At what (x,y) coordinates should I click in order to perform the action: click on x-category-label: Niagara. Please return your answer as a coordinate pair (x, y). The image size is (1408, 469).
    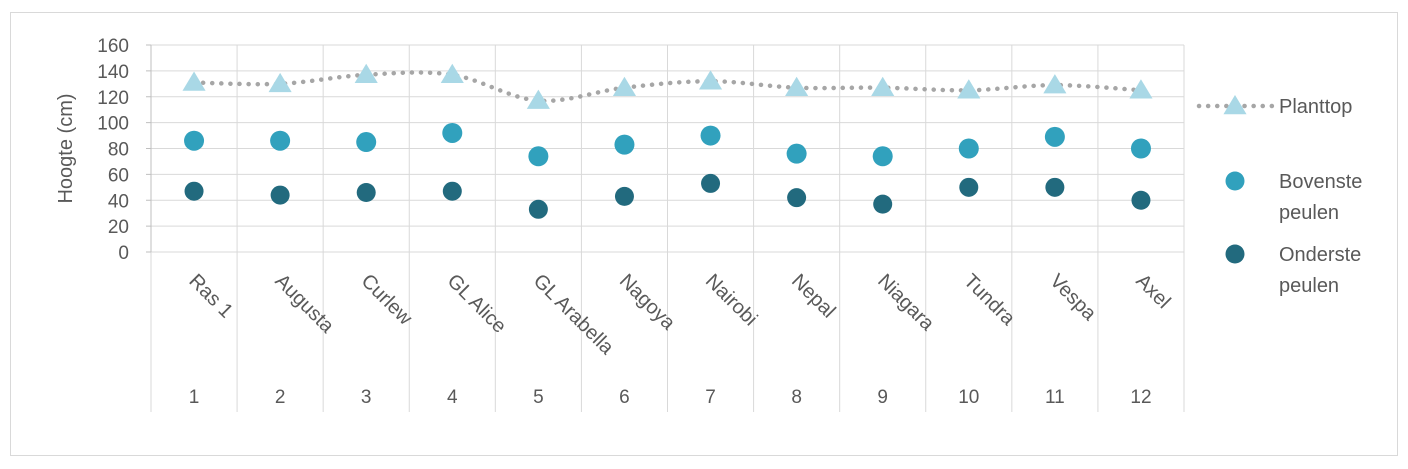
    Looking at the image, I should click on (906, 303).